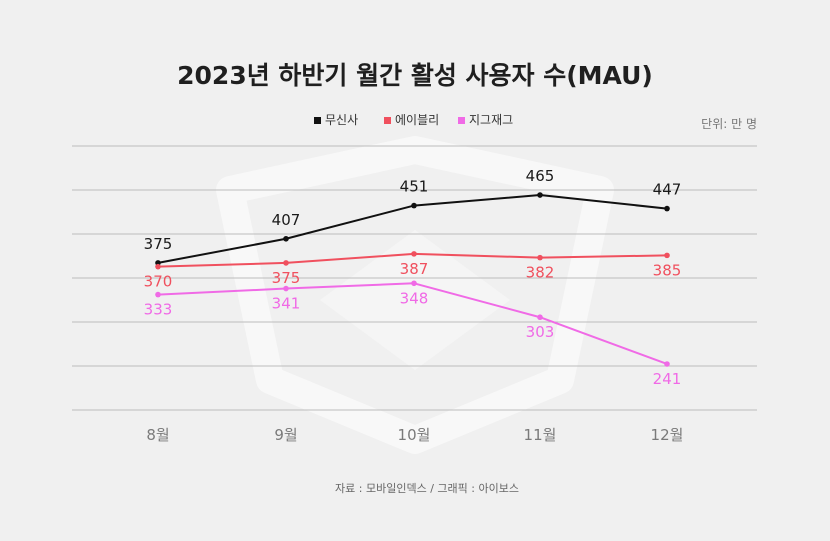 This screenshot has width=830, height=541. What do you see at coordinates (286, 304) in the screenshot?
I see `data-label: 341` at bounding box center [286, 304].